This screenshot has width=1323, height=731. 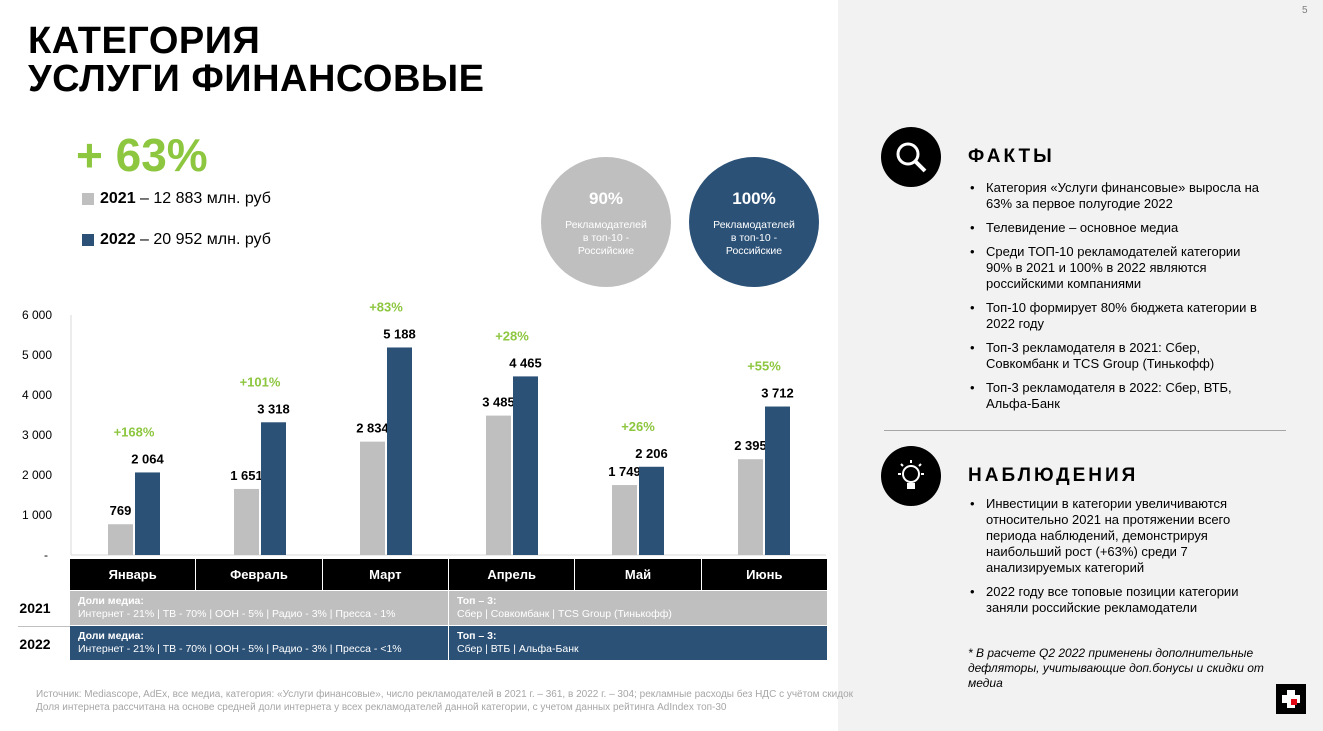 What do you see at coordinates (512, 335) in the screenshot?
I see `growth-label: +28%` at bounding box center [512, 335].